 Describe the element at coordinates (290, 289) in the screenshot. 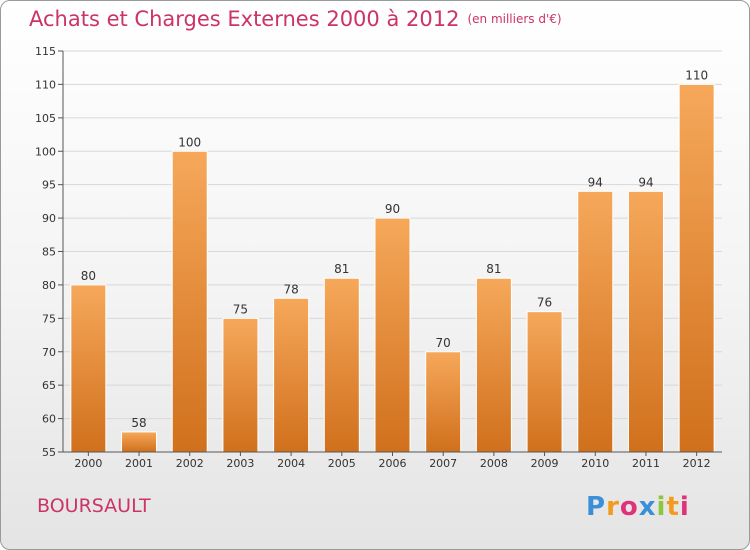

I see `data-label: 78` at that location.